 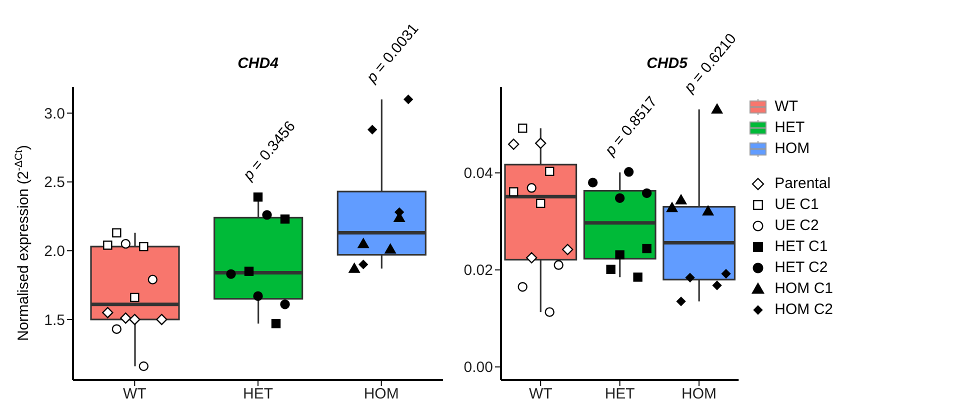 I want to click on category-label: HET, so click(x=789, y=127).